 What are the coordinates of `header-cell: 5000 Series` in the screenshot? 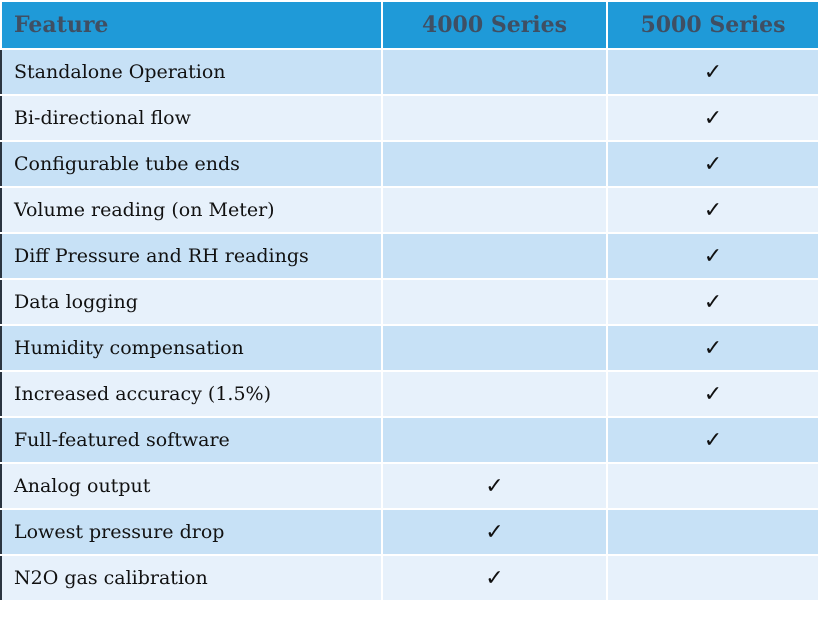 It's located at (713, 25).